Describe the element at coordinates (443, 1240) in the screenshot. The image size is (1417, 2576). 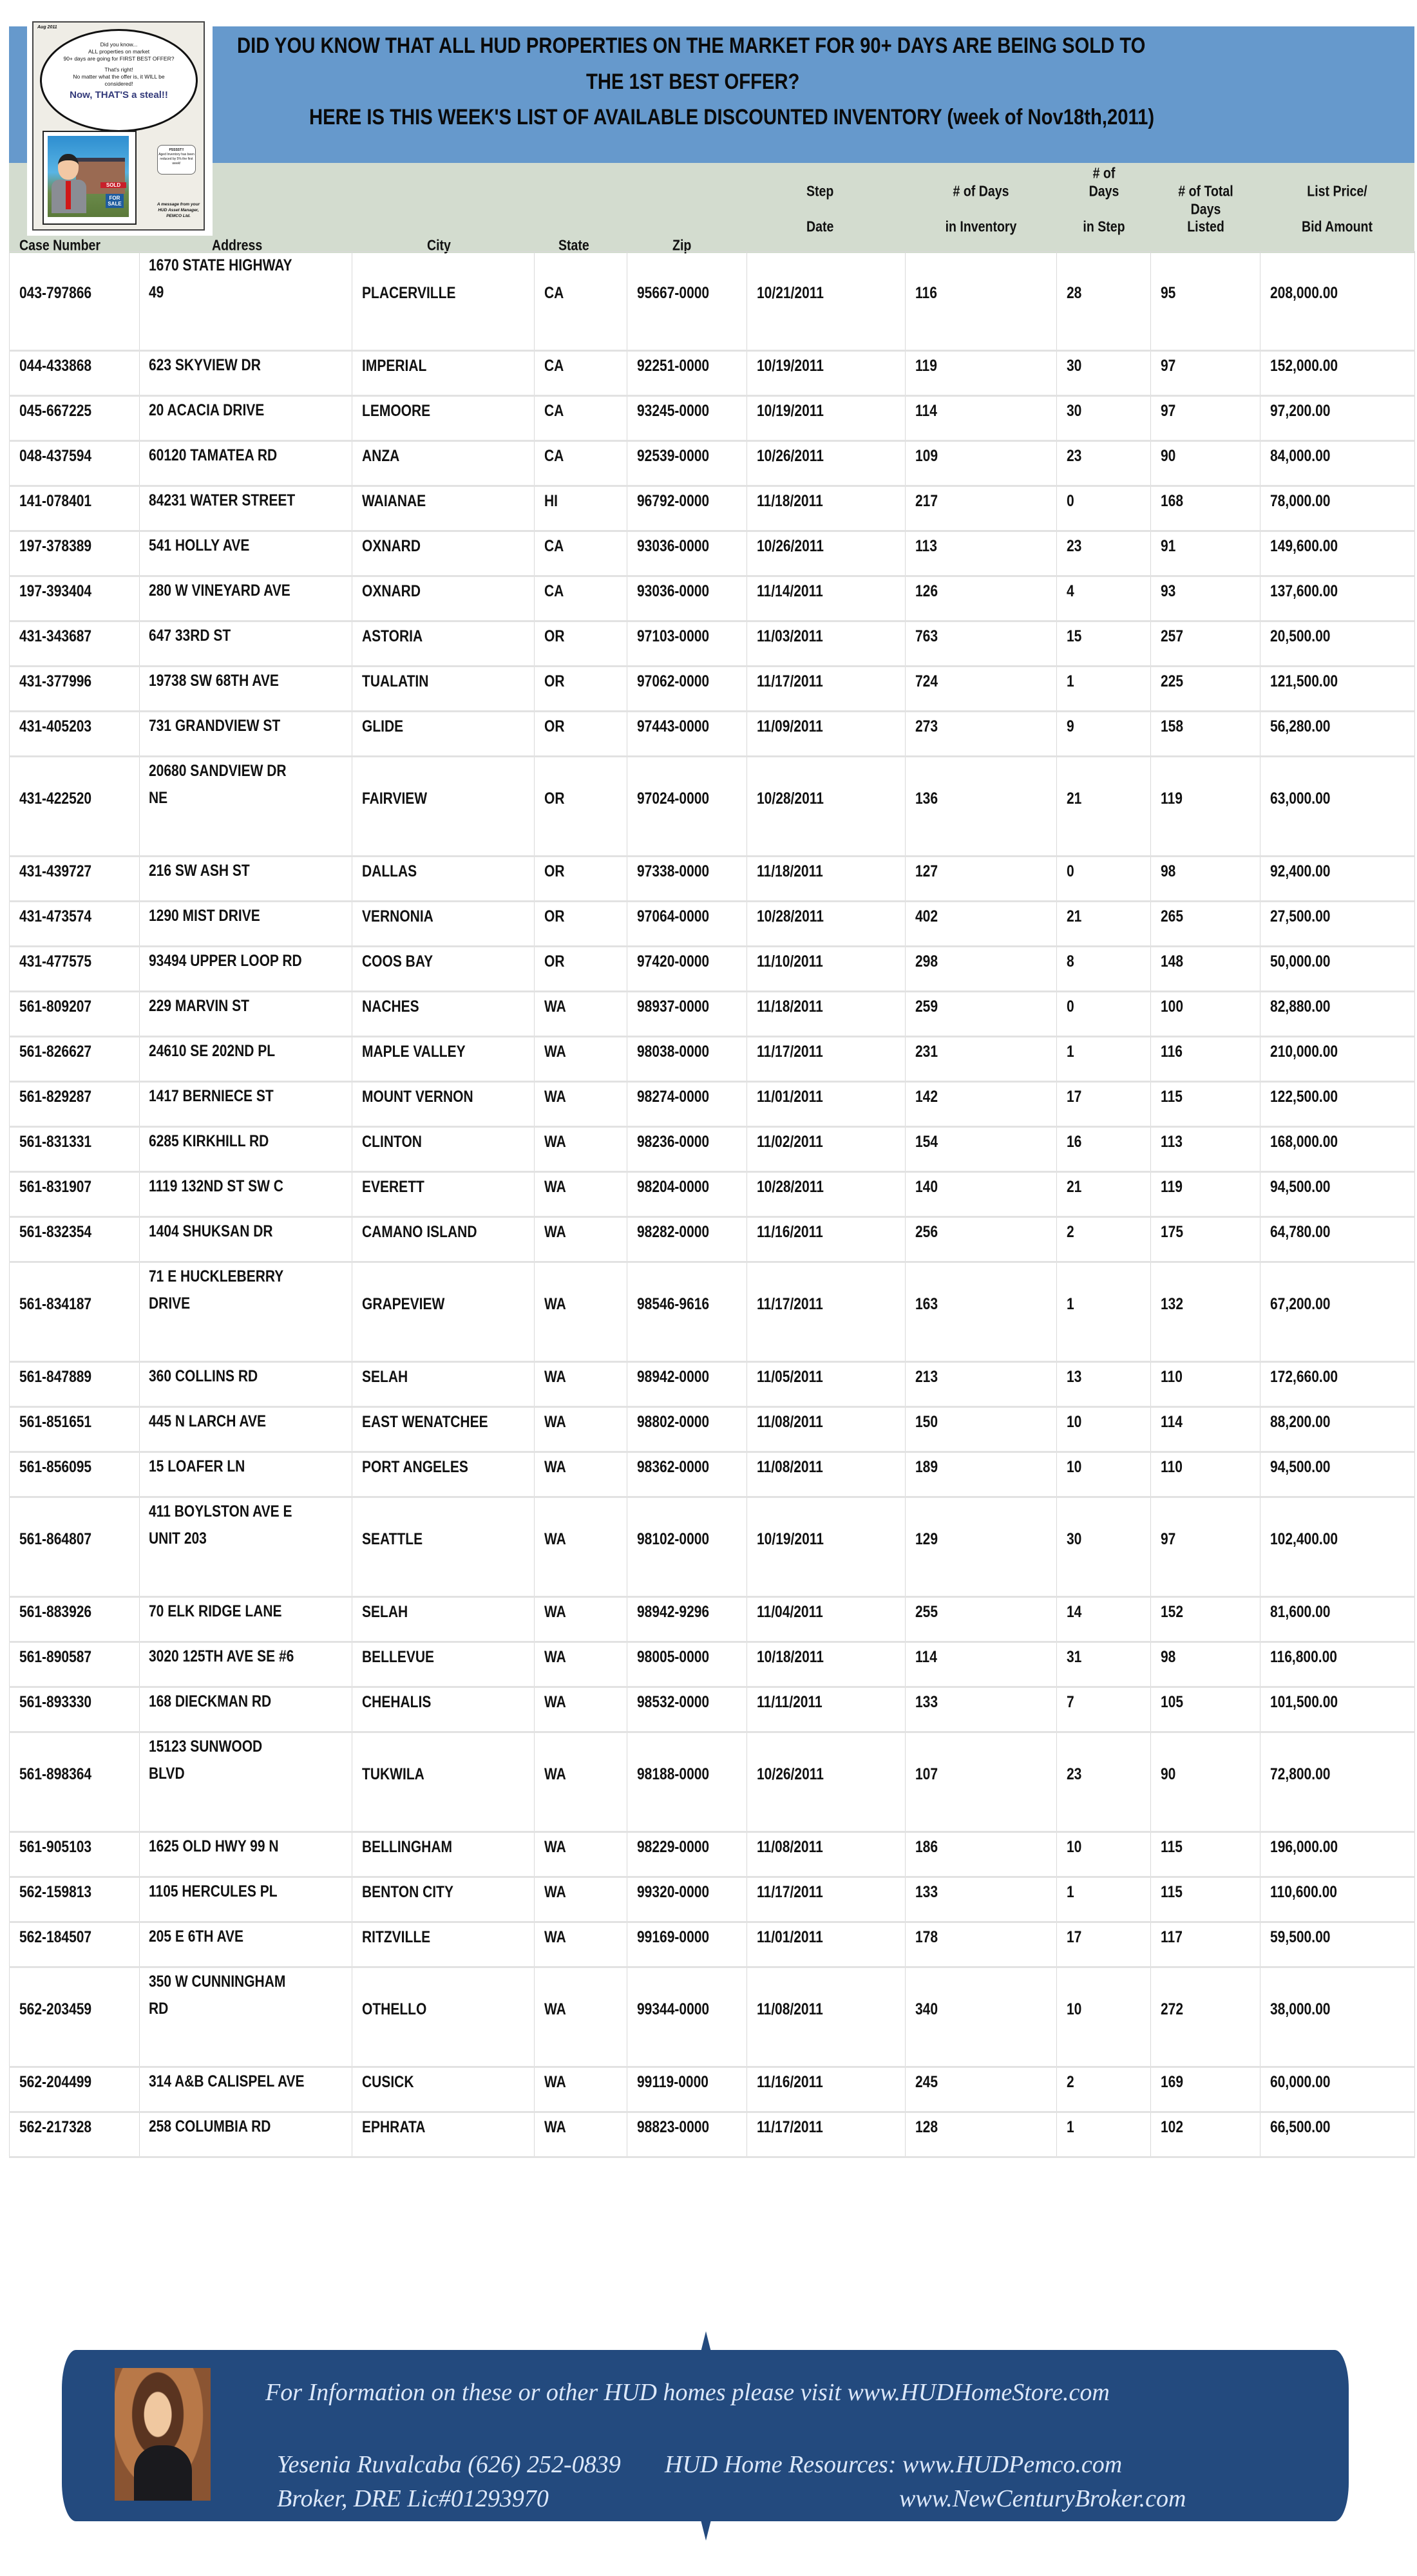
I see `cell-city: CAMANO ISLAND` at that location.